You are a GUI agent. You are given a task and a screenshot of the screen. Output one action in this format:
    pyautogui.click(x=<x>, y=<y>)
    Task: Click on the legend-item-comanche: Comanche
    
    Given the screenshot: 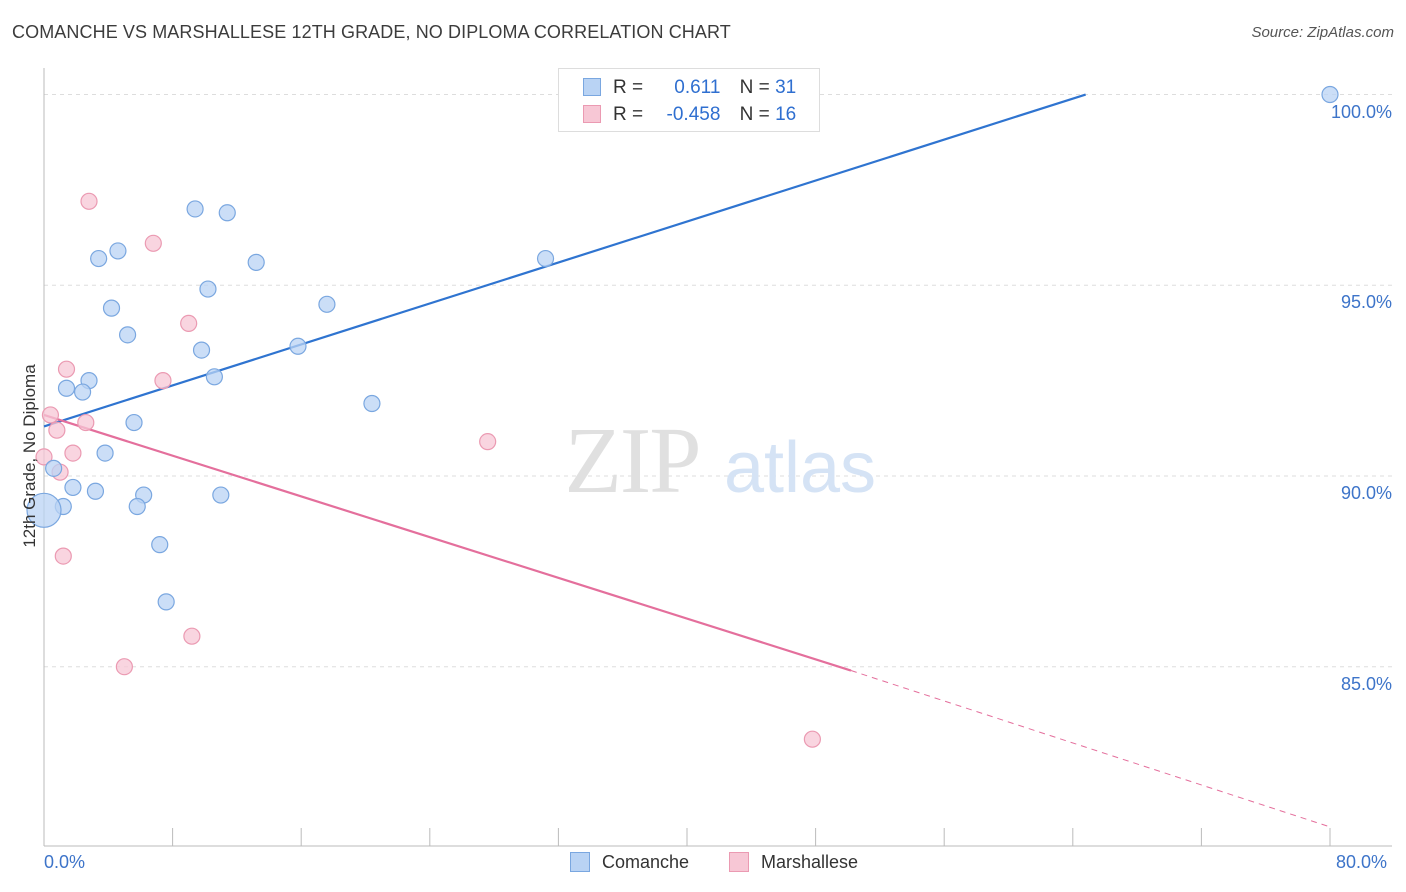 What is the action you would take?
    pyautogui.click(x=629, y=862)
    